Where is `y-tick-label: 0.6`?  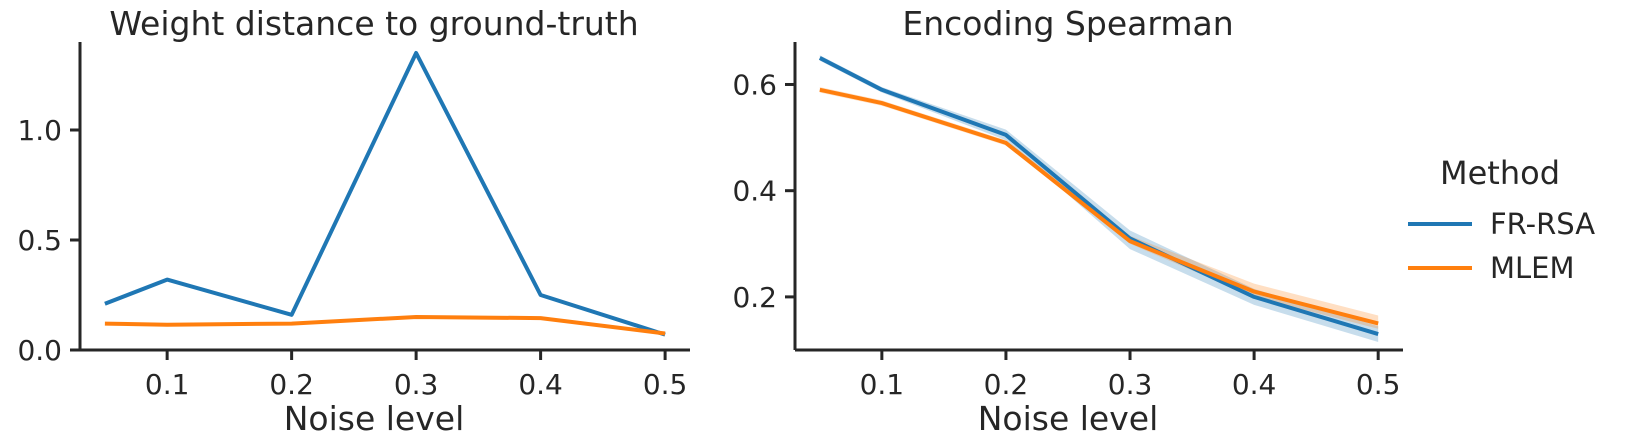
y-tick-label: 0.6 is located at coordinates (754, 84).